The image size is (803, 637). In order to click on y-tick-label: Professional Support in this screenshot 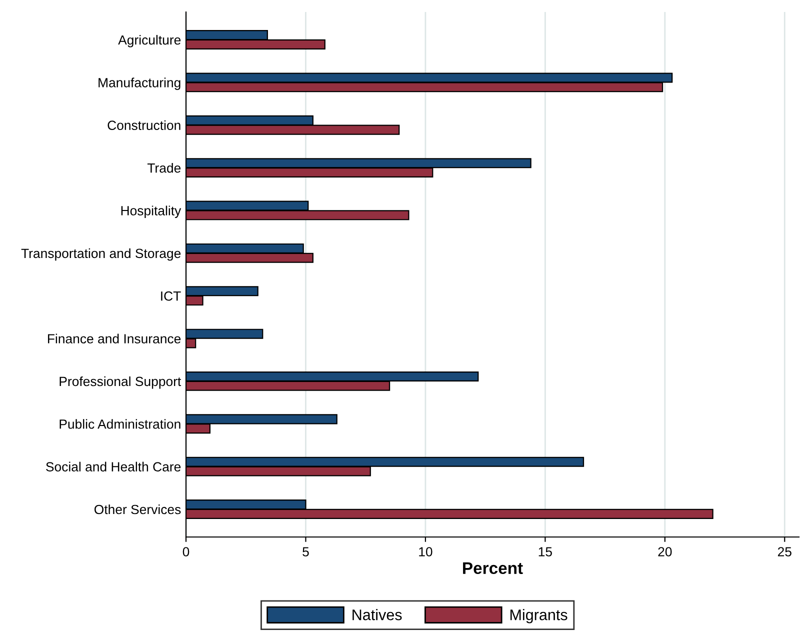, I will do `click(121, 382)`.